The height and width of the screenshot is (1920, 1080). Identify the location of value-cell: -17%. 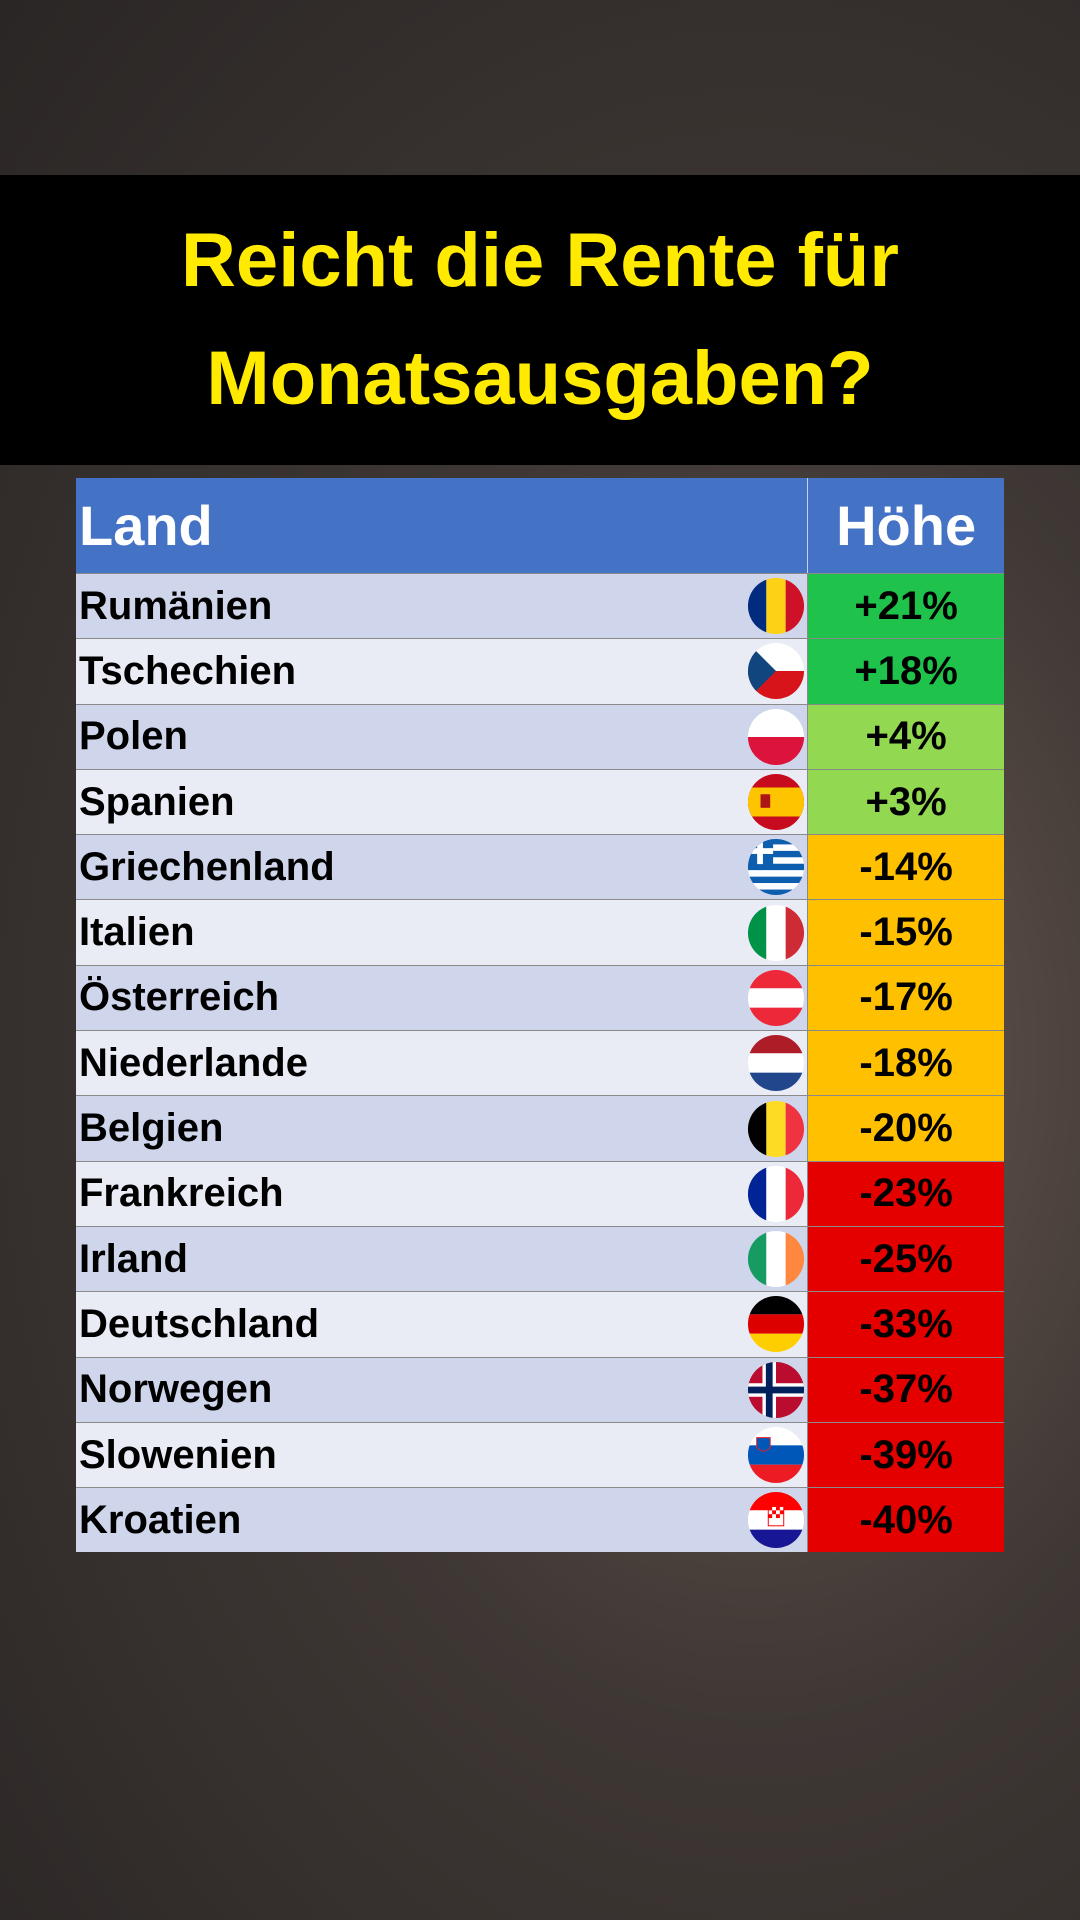
(905, 998).